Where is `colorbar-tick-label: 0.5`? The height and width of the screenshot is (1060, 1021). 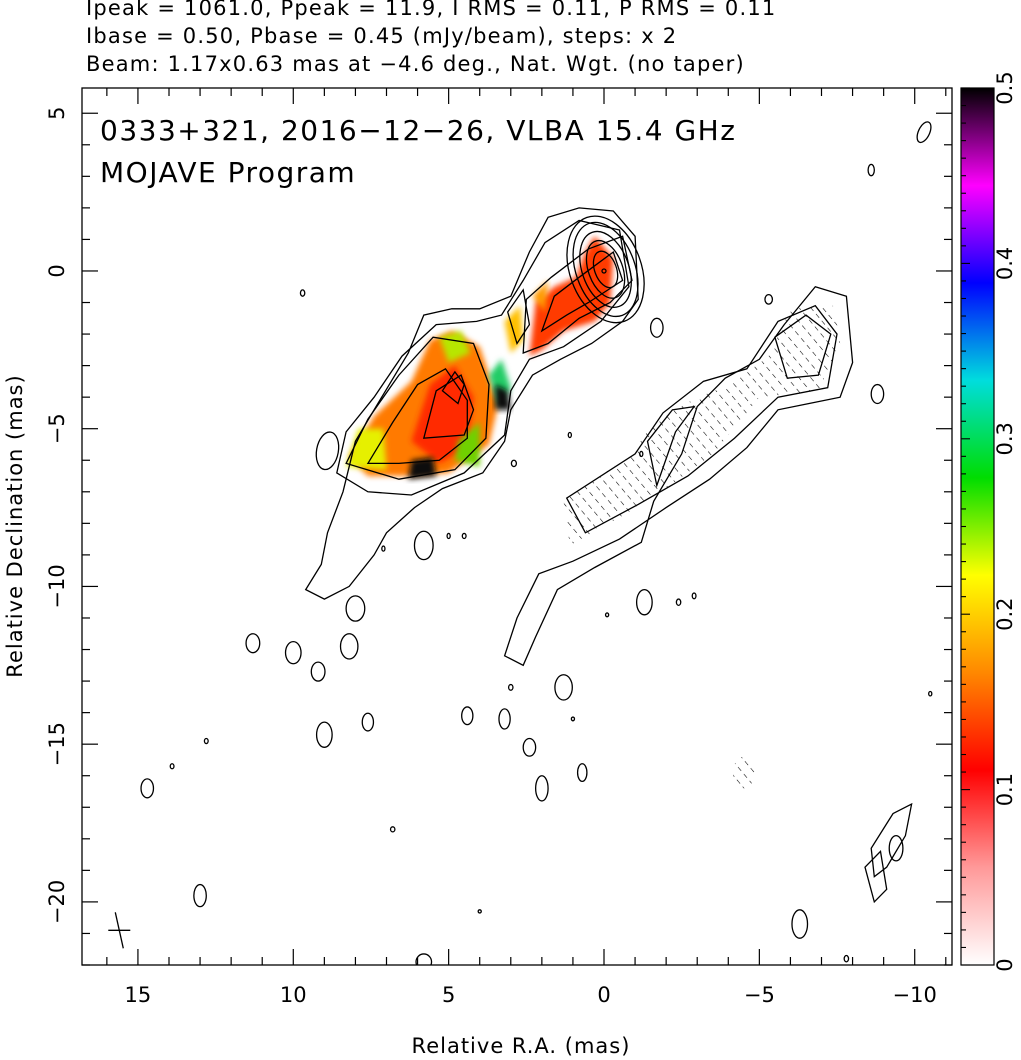 colorbar-tick-label: 0.5 is located at coordinates (1005, 87).